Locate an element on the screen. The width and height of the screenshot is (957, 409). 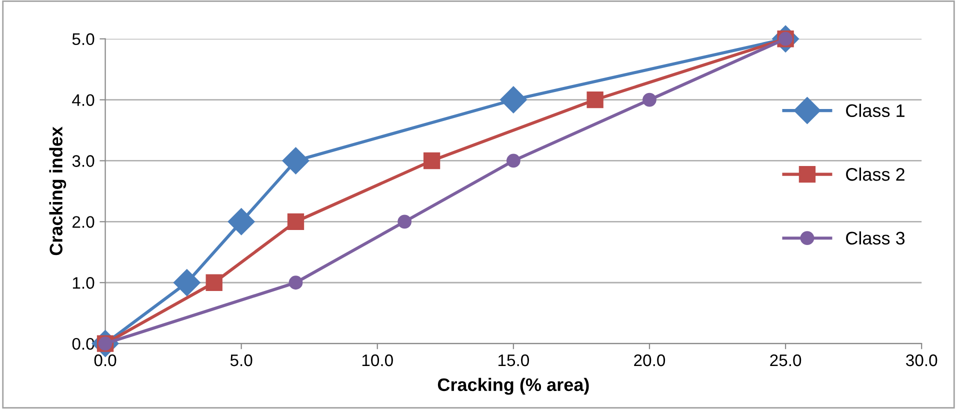
x-tick-label: 25.0 is located at coordinates (786, 360).